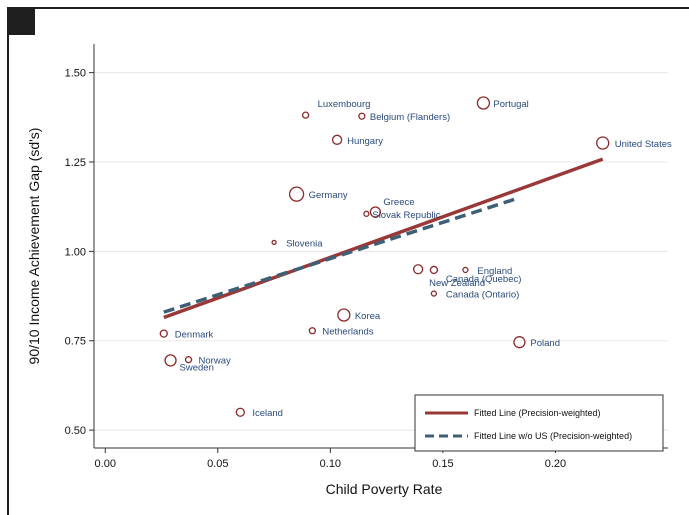  I want to click on point-label: Canada (Quebec), so click(484, 279).